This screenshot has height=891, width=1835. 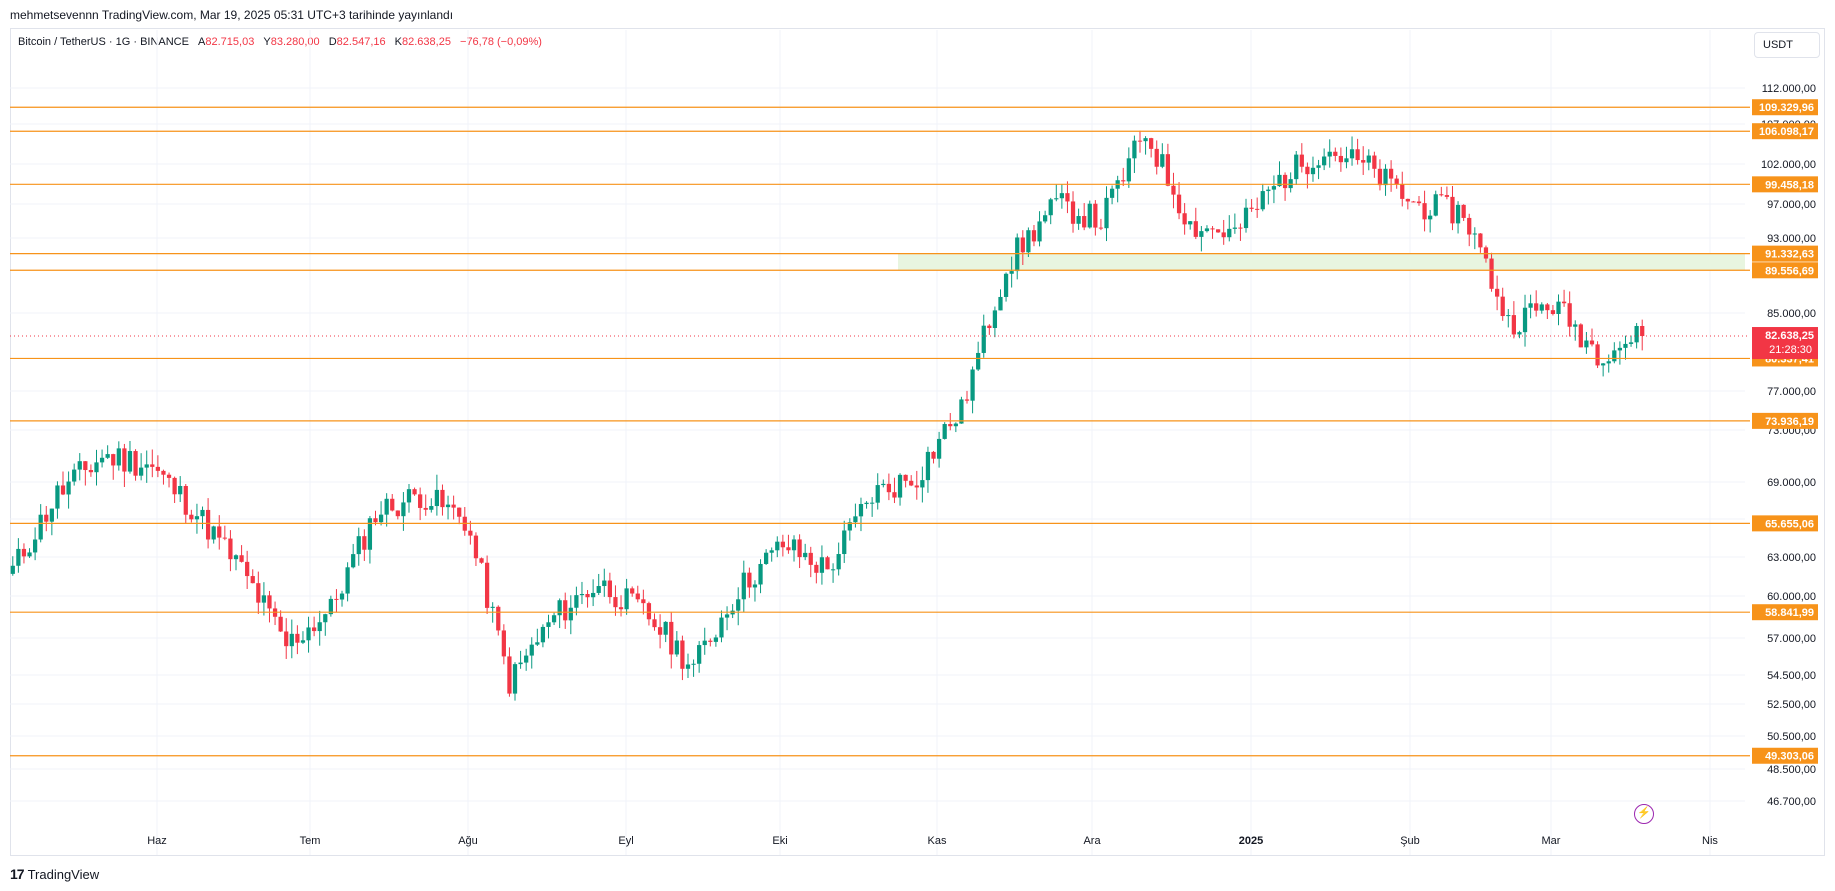 What do you see at coordinates (1791, 770) in the screenshot?
I see `y-tick-label: 48.500,00` at bounding box center [1791, 770].